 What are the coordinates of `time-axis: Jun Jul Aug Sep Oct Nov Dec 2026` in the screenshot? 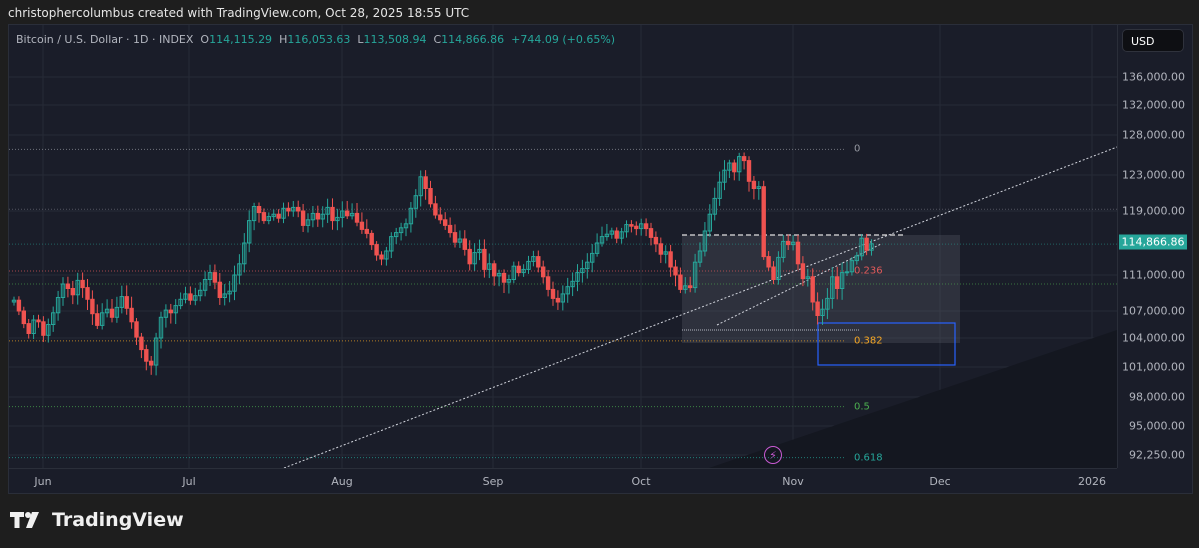 It's located at (563, 480).